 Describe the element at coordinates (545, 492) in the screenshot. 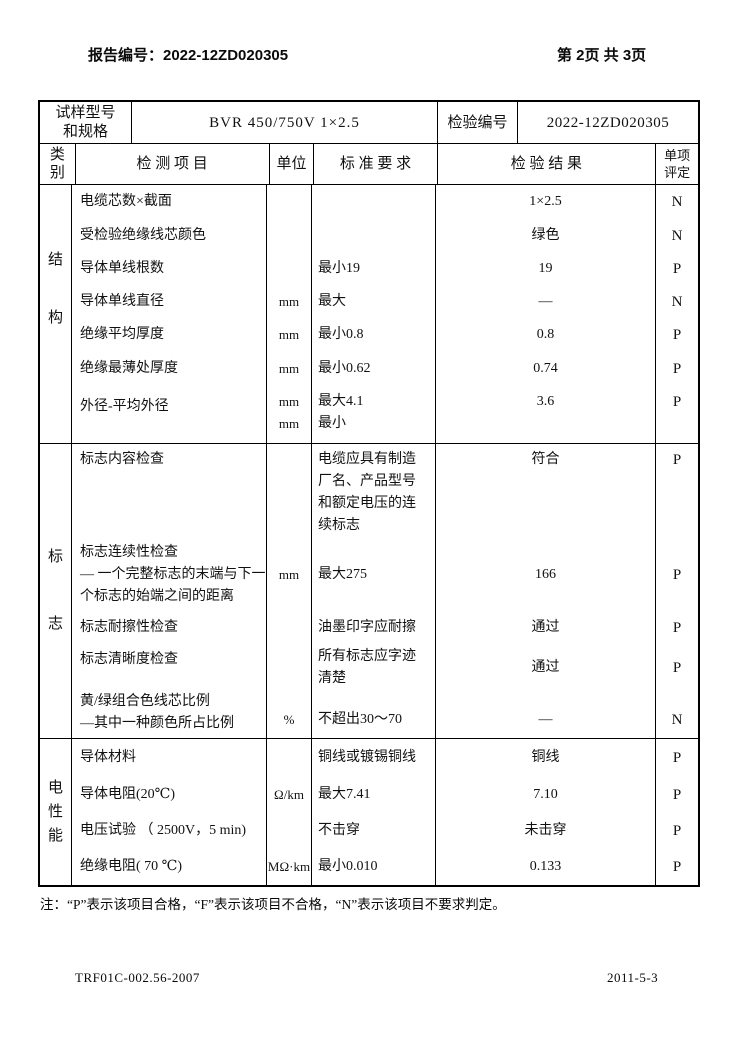

I see `result-cell: 符合` at that location.